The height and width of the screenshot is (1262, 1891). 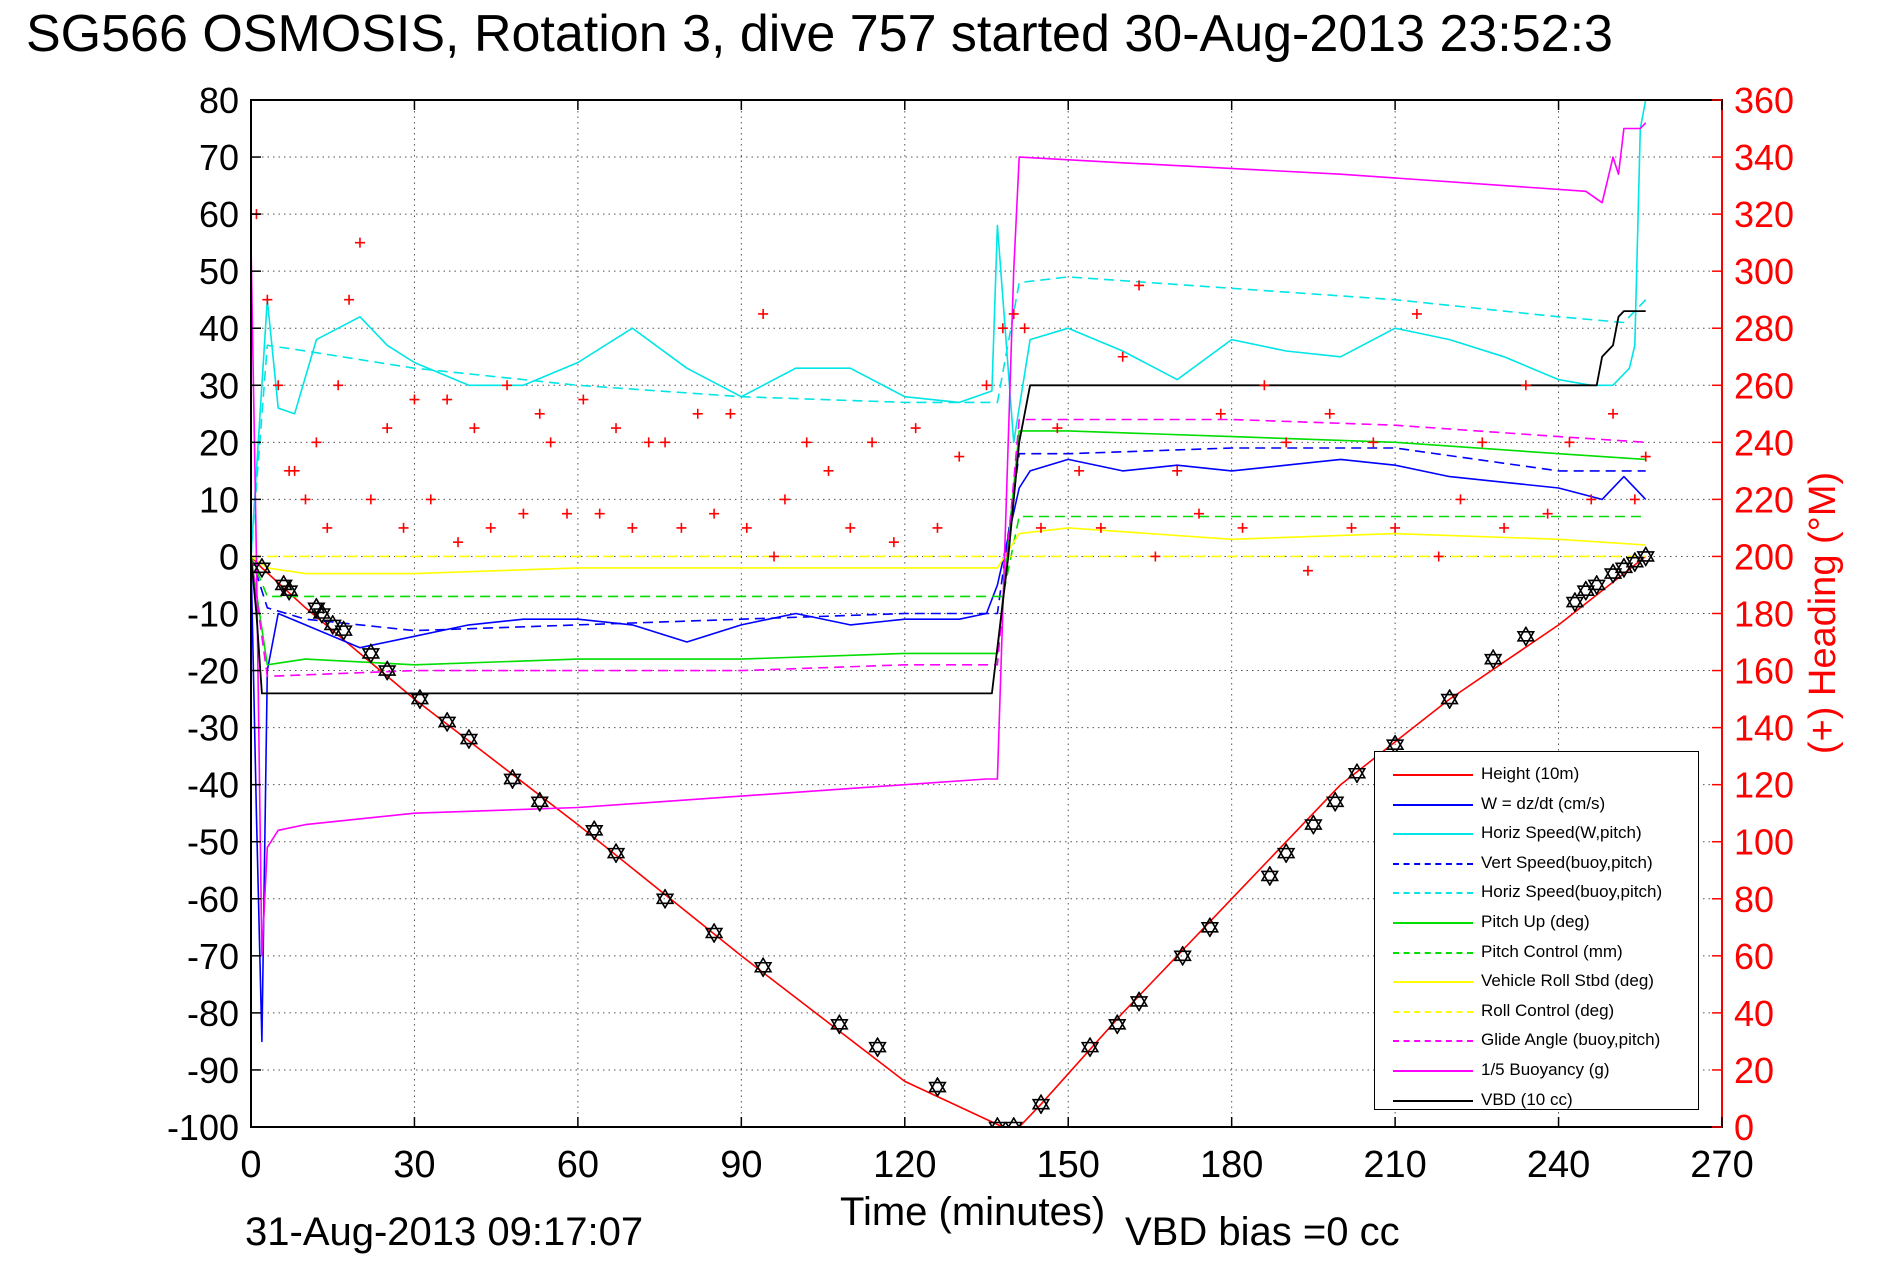 What do you see at coordinates (250, 1165) in the screenshot?
I see `x-tick-label: 0` at bounding box center [250, 1165].